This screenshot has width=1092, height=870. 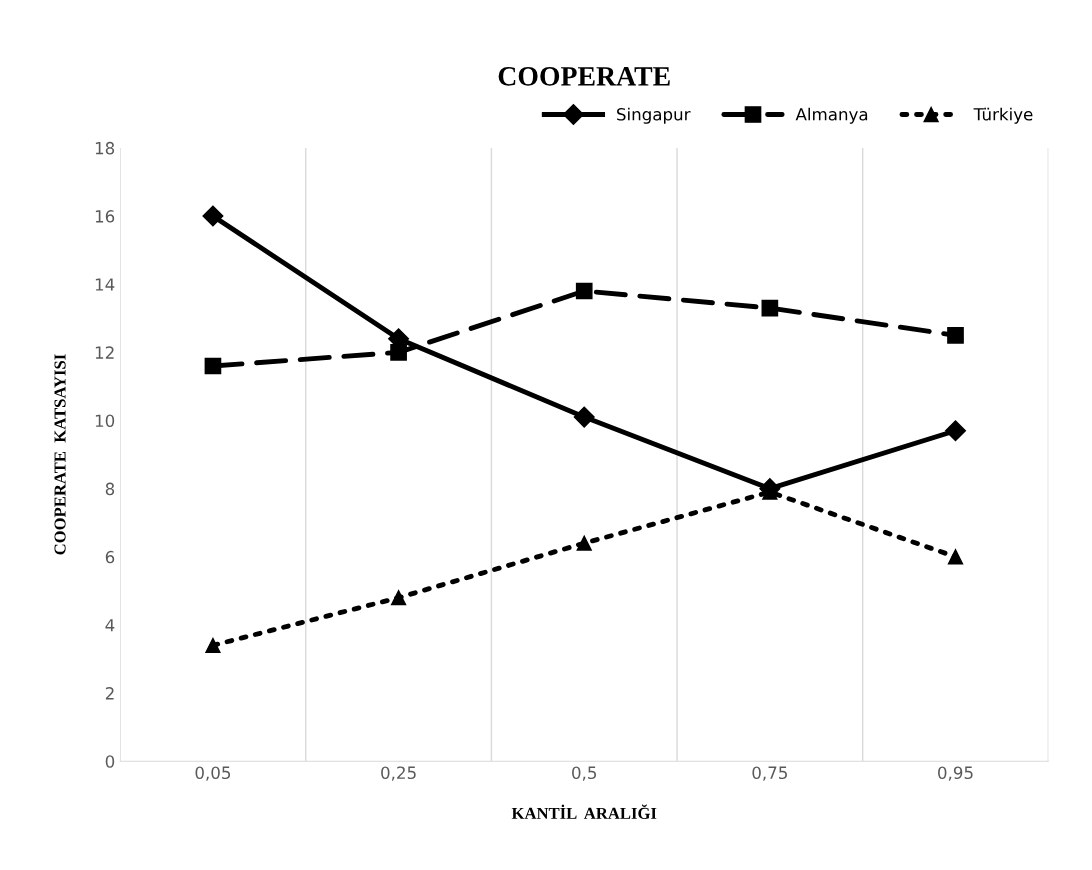 What do you see at coordinates (105, 421) in the screenshot?
I see `y-tick-label: 10` at bounding box center [105, 421].